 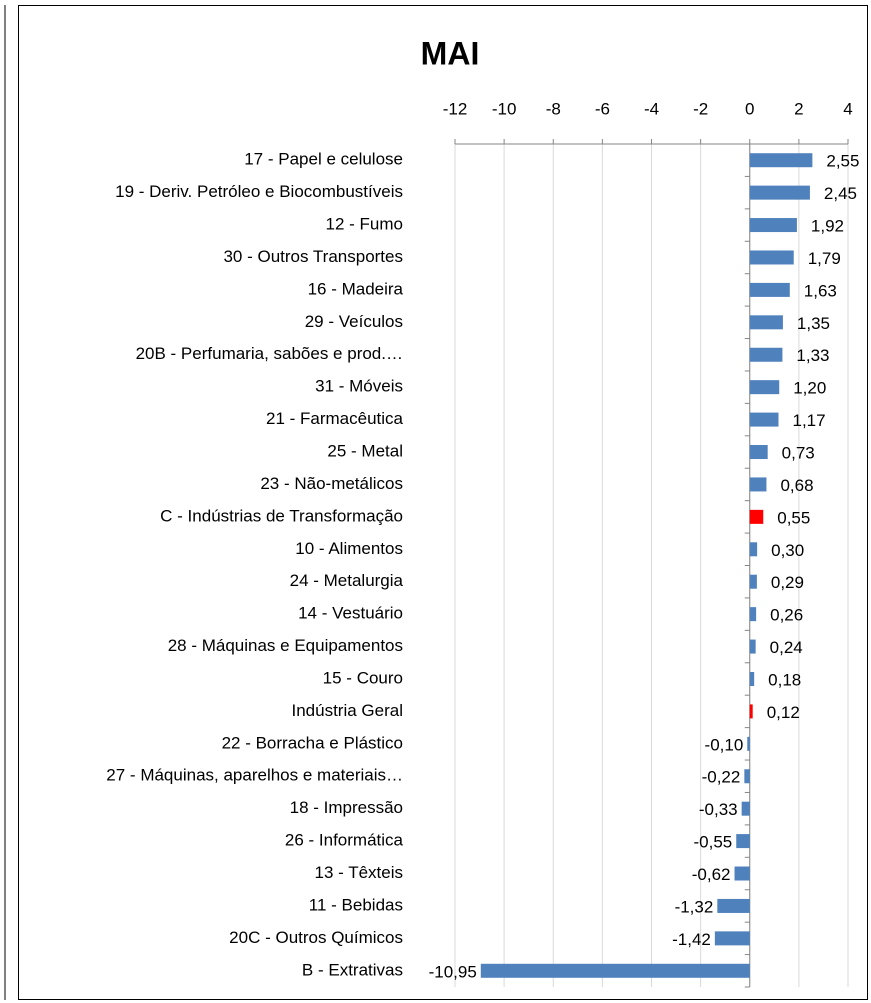 I want to click on category-label: 14 - Vestuário, so click(x=350, y=613).